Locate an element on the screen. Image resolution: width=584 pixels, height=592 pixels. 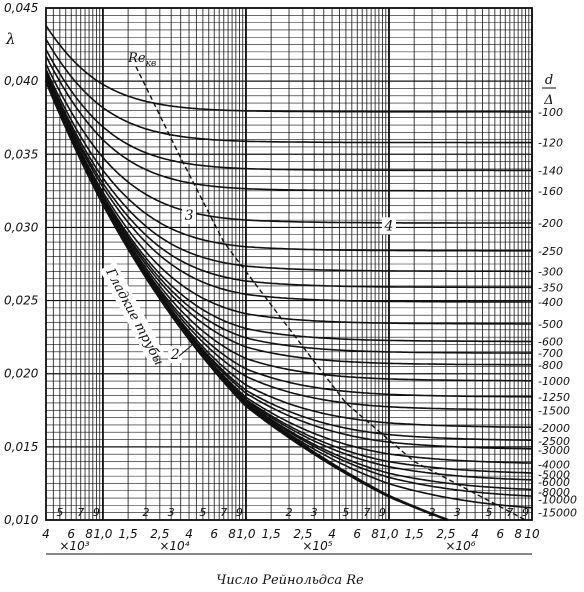
annotation-leader is located at coordinates (187, 349).